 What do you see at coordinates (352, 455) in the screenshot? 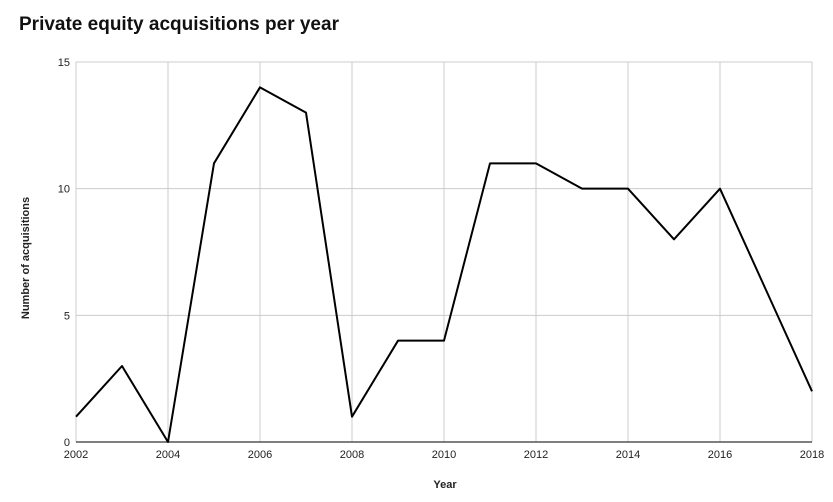
I see `x-tick-label: 2008` at bounding box center [352, 455].